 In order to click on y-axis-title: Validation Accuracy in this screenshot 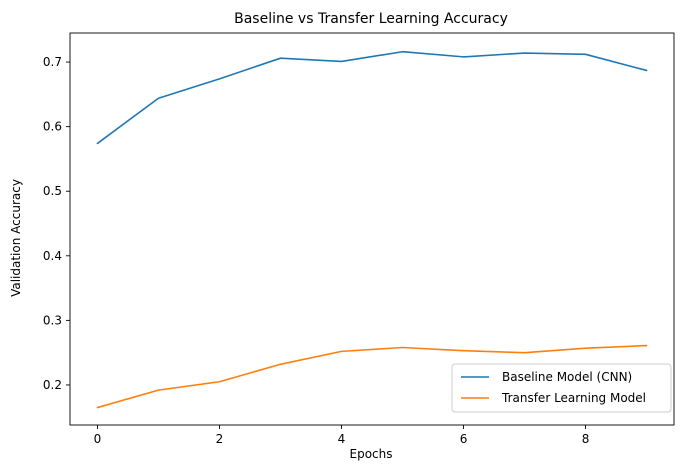, I will do `click(16, 238)`.